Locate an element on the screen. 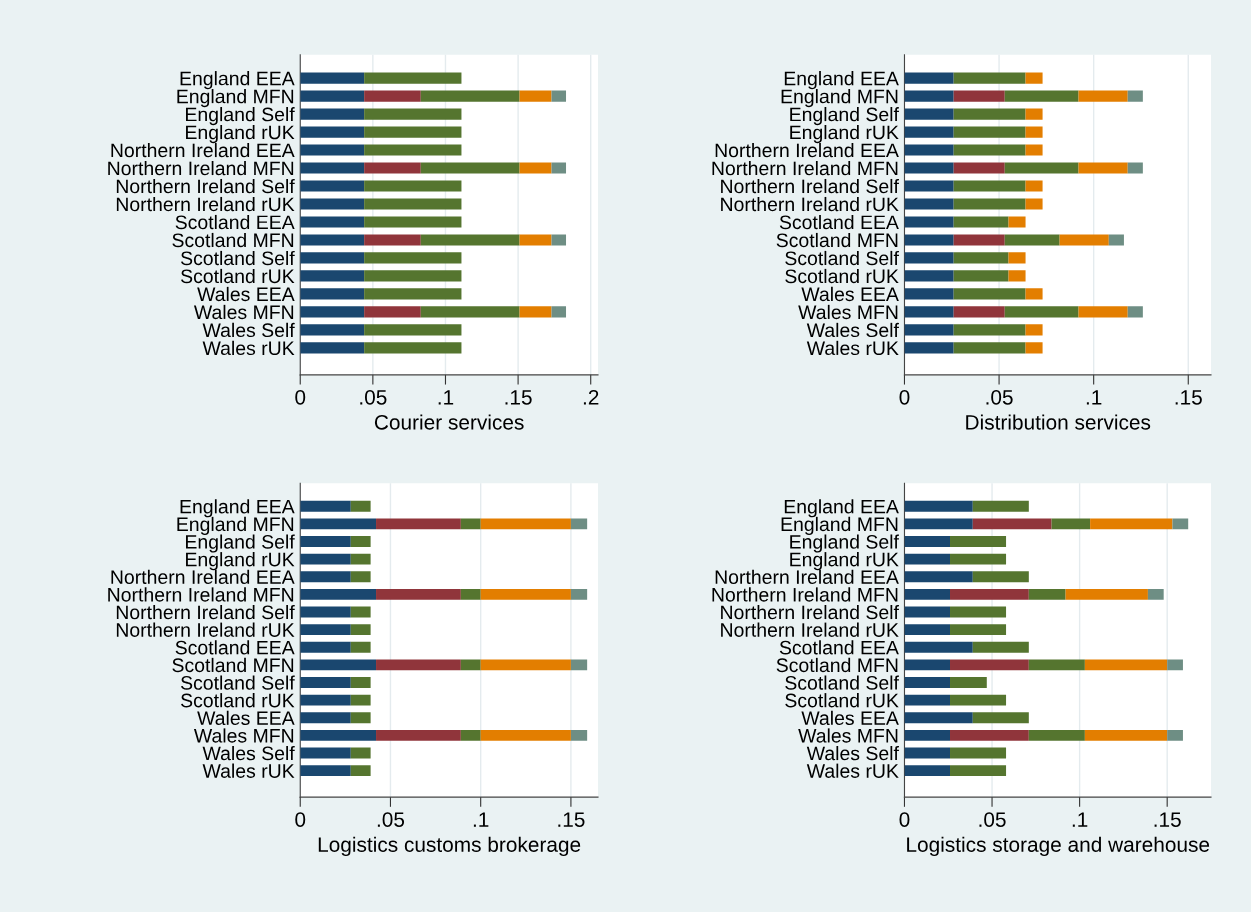 The width and height of the screenshot is (1251, 912). y-tick-label: Wales MFN is located at coordinates (848, 735).